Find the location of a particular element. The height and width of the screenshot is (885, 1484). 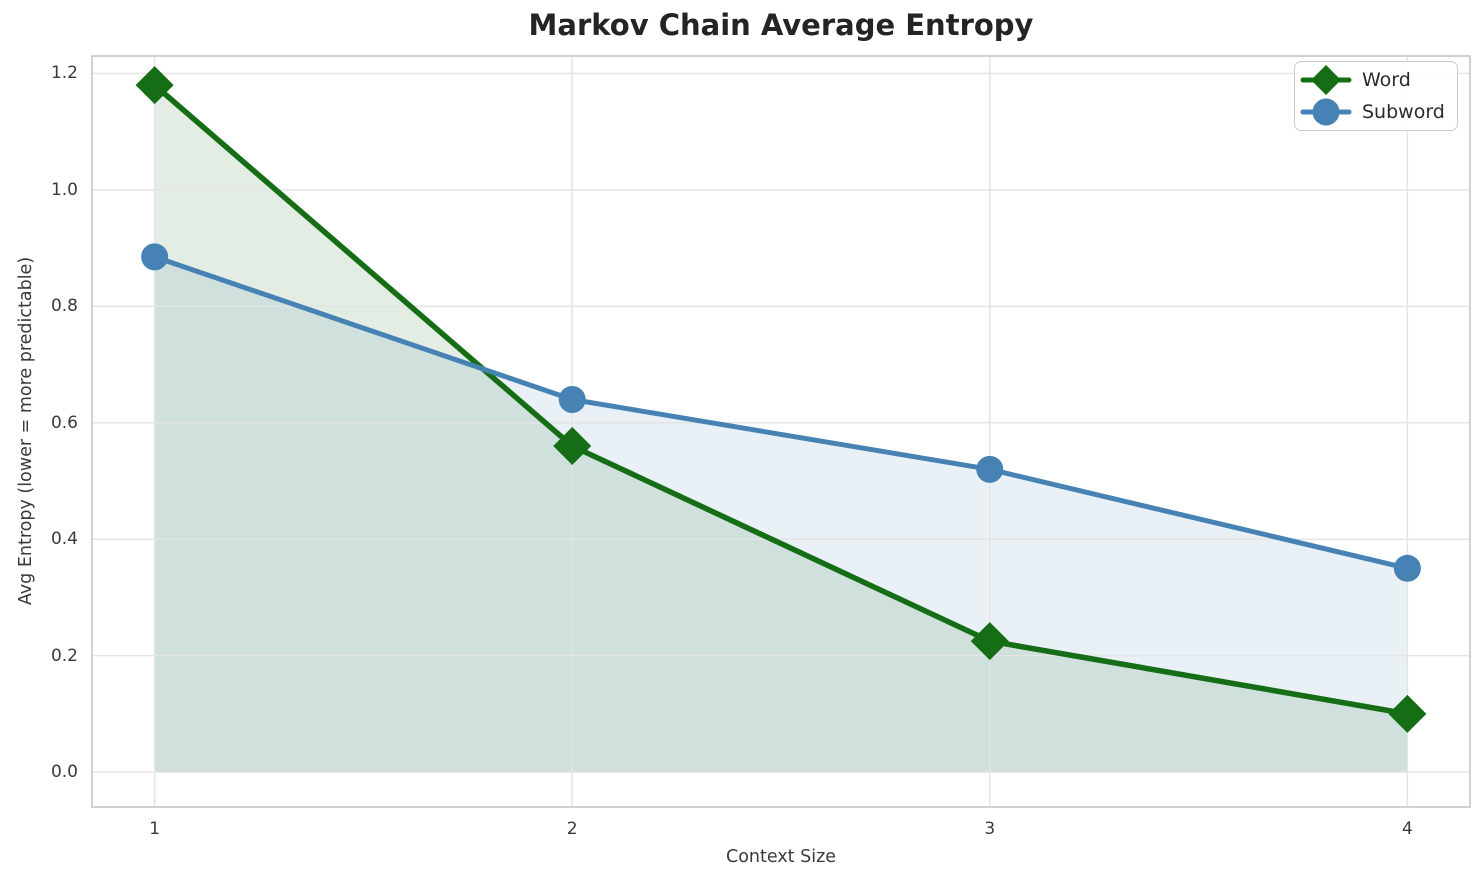

y-axis-label: Avg Entropy (lower = more predictable) is located at coordinates (26, 431).